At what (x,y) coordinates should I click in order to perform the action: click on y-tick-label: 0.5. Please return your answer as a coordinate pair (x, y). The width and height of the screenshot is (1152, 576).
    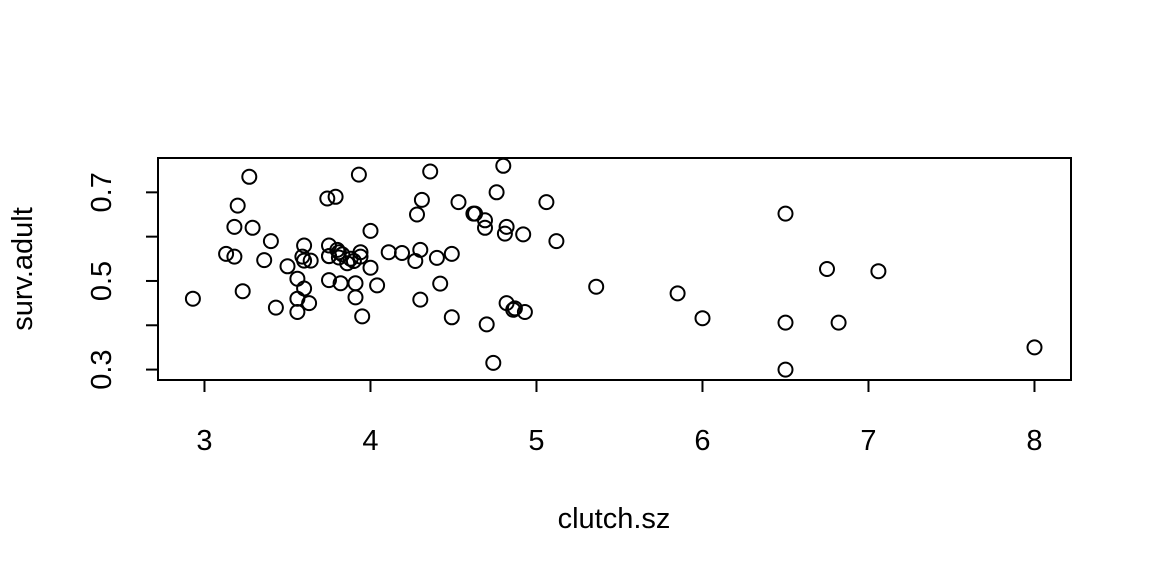
    Looking at the image, I should click on (102, 281).